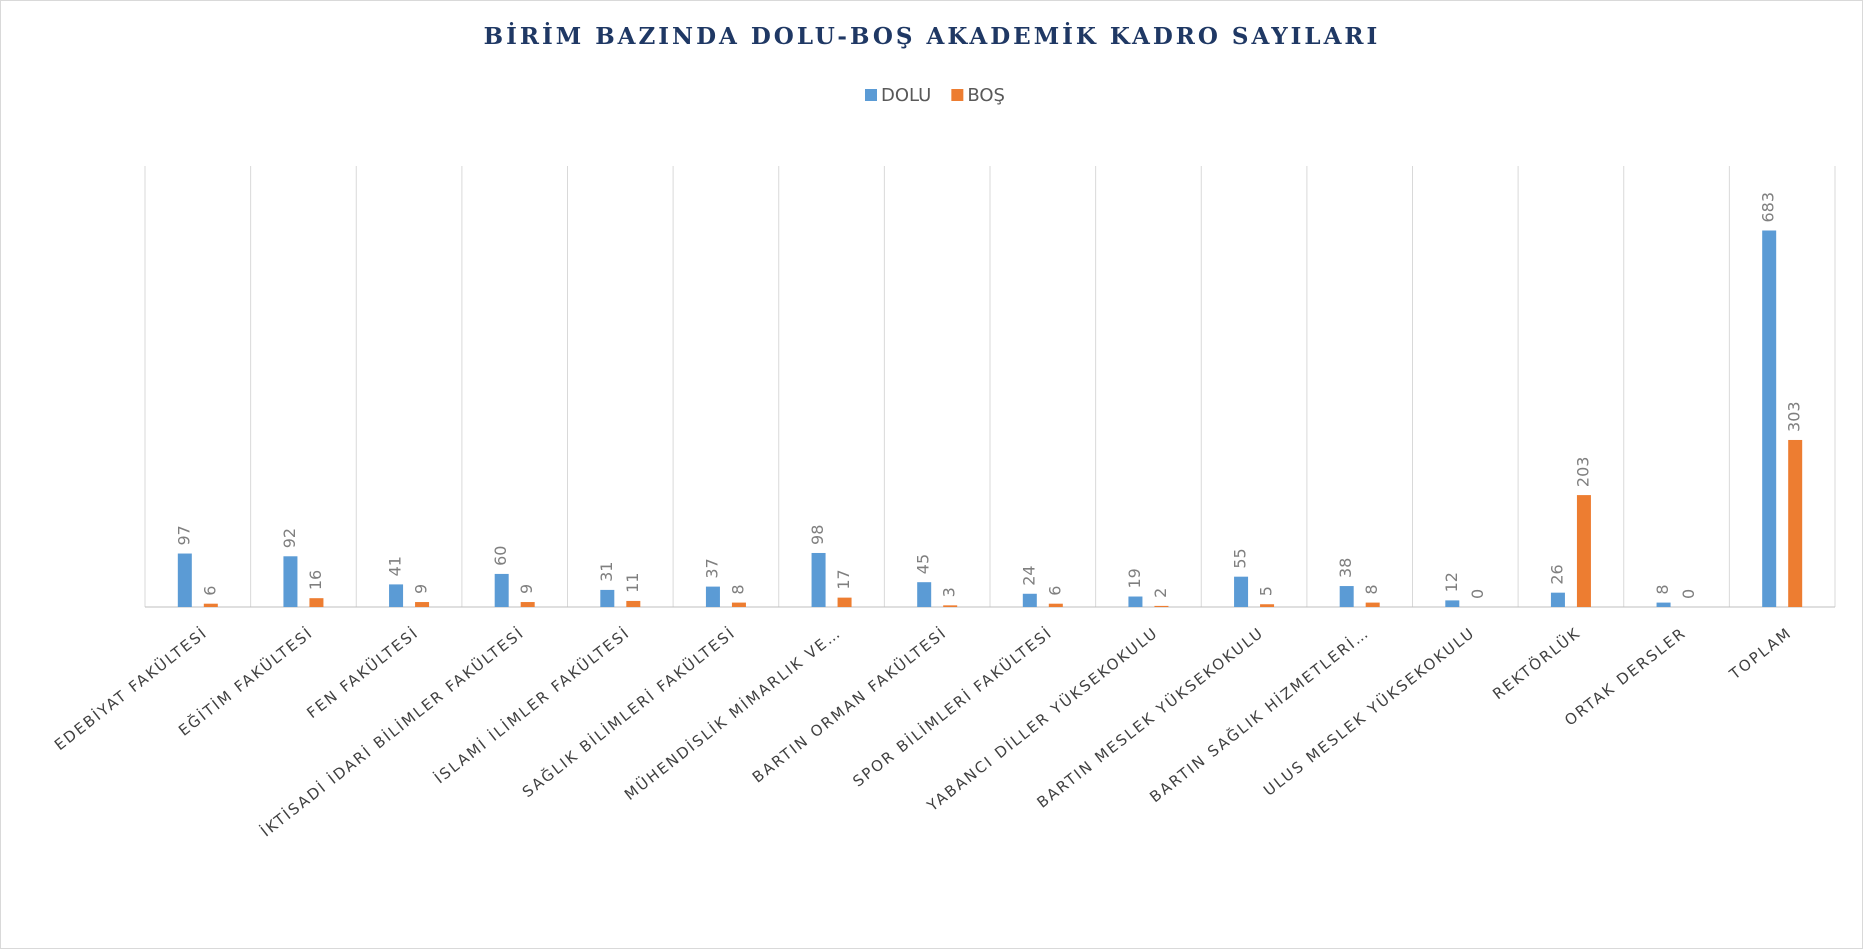  I want to click on data-label: 17, so click(843, 579).